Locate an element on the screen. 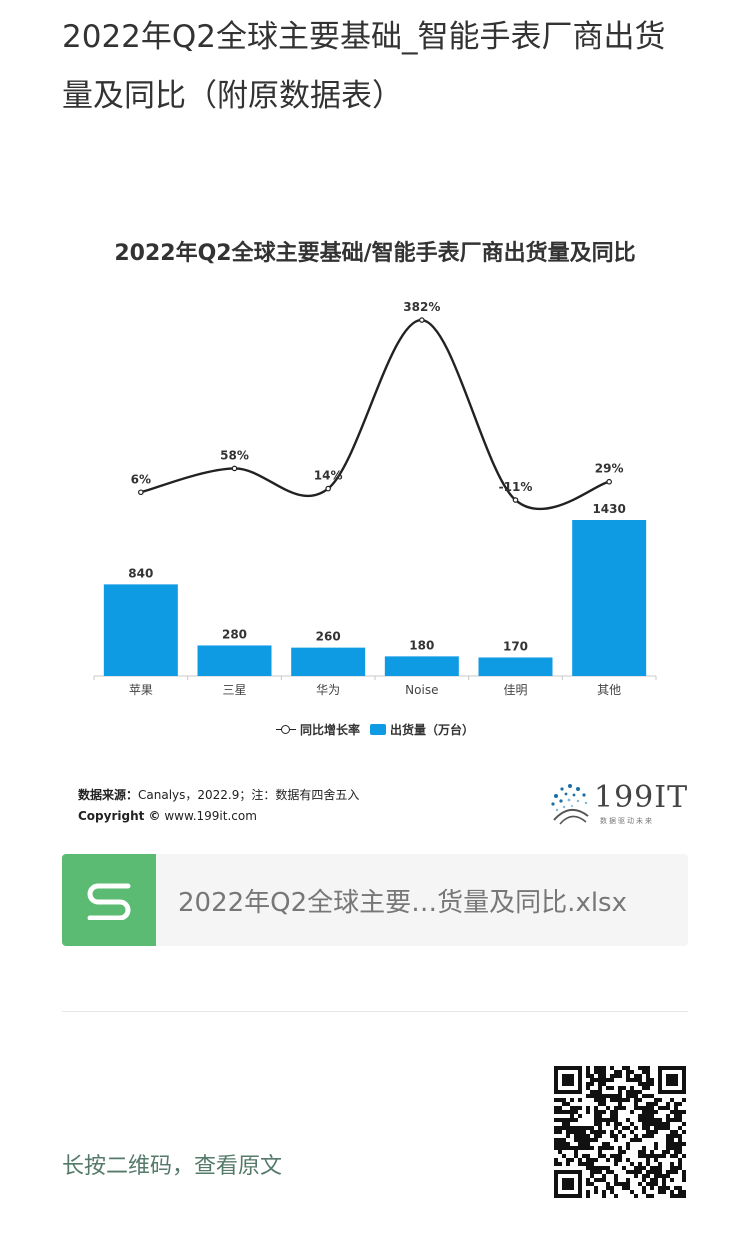  legend-label-shipments: 出货量（万台） is located at coordinates (432, 730).